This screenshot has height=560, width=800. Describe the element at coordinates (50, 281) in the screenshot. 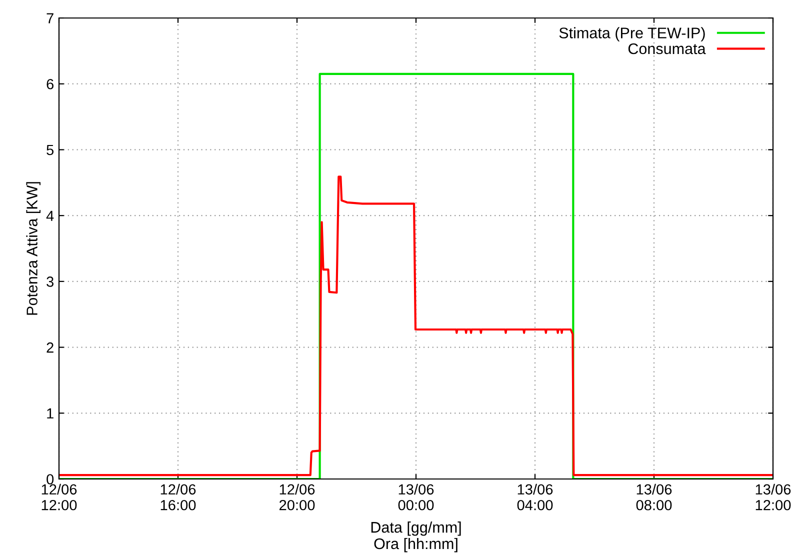

I see `y-tick-label: 3` at that location.